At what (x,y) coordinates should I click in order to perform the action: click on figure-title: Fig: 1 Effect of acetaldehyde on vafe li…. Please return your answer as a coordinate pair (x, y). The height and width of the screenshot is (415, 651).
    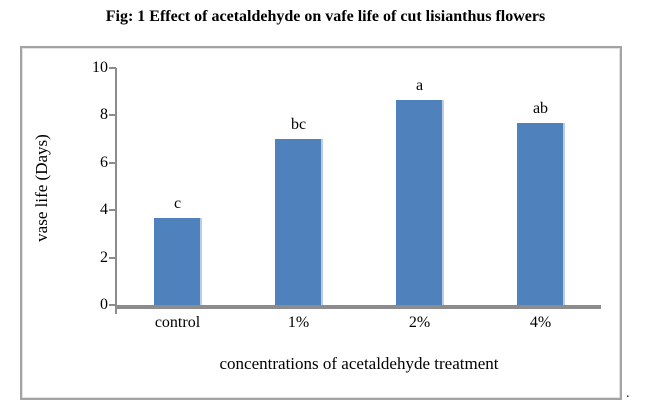
    Looking at the image, I should click on (325, 16).